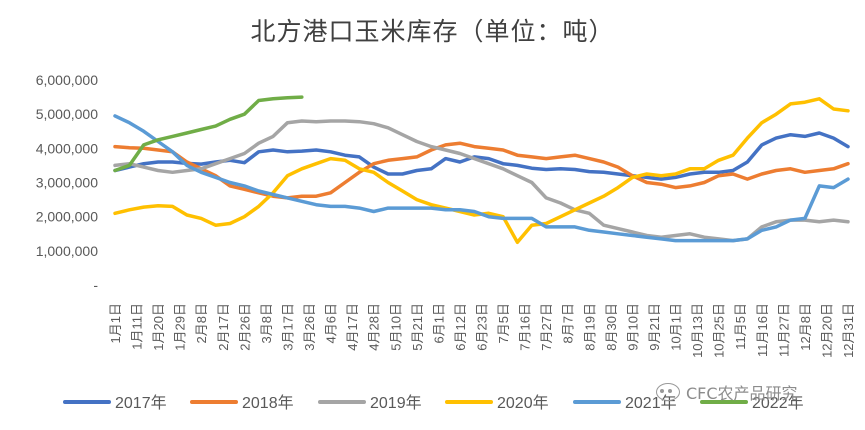  What do you see at coordinates (697, 330) in the screenshot?
I see `x-tick-label: 10月13日` at bounding box center [697, 330].